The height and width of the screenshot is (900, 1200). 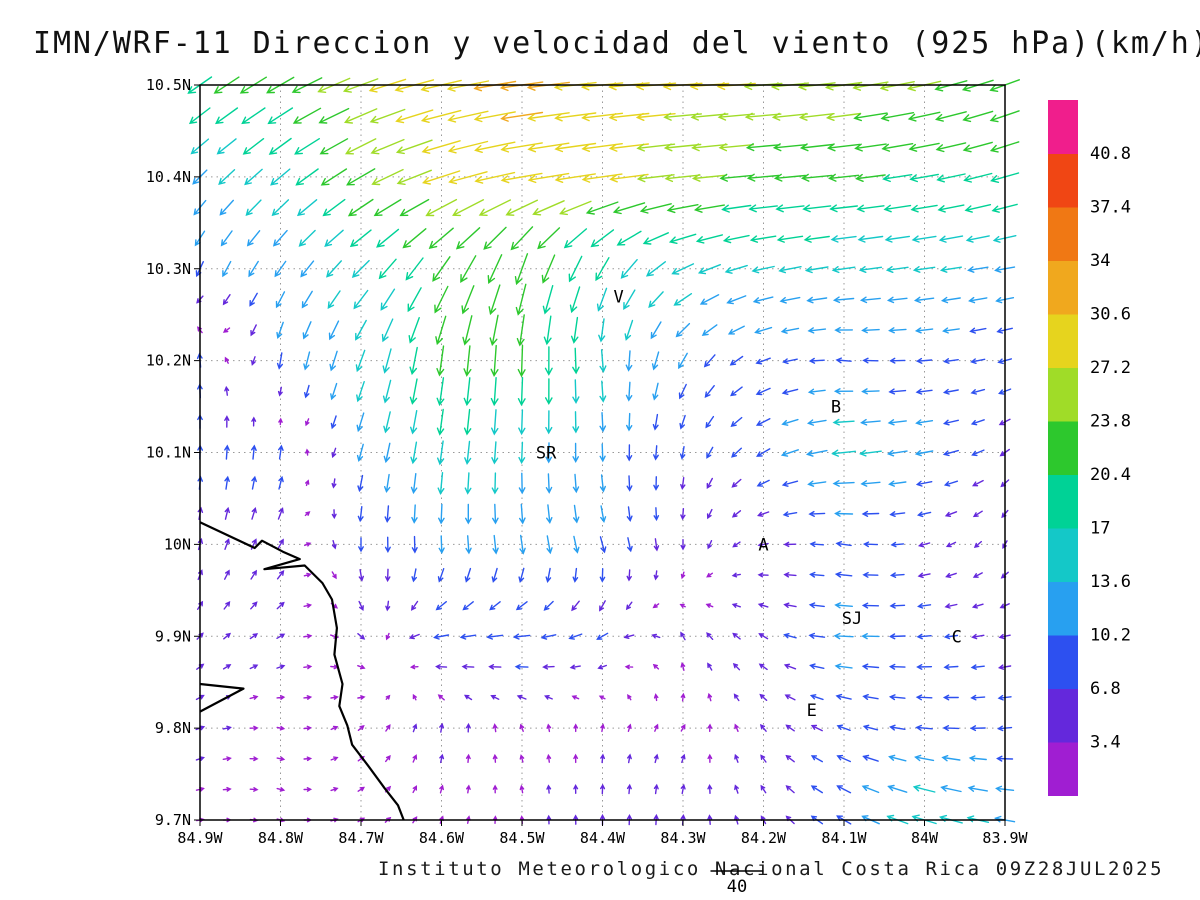 What do you see at coordinates (1100, 261) in the screenshot?
I see `colorbar-label: 34` at bounding box center [1100, 261].